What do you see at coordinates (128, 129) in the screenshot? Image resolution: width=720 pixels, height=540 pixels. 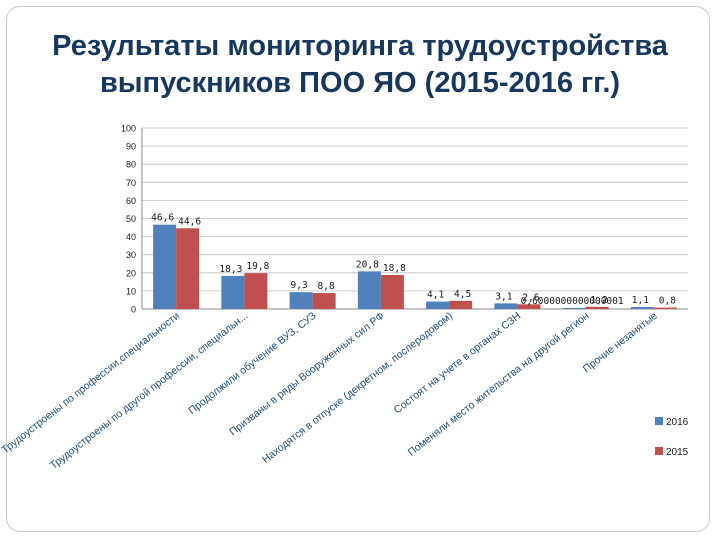 I see `y-tick-label-100: 100` at bounding box center [128, 129].